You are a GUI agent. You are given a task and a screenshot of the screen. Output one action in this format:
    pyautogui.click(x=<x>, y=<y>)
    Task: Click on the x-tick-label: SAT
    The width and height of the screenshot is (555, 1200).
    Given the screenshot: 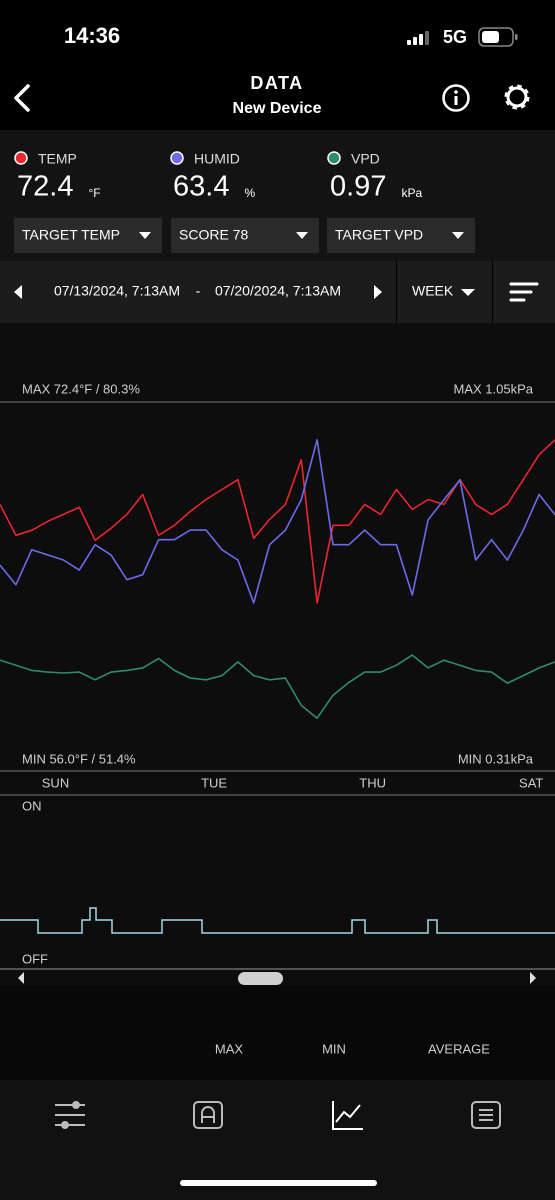 What is the action you would take?
    pyautogui.click(x=531, y=782)
    